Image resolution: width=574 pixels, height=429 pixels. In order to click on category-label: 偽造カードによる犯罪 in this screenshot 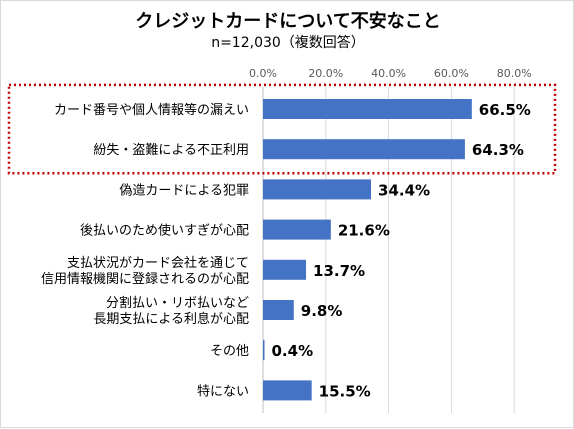, I will do `click(184, 190)`.